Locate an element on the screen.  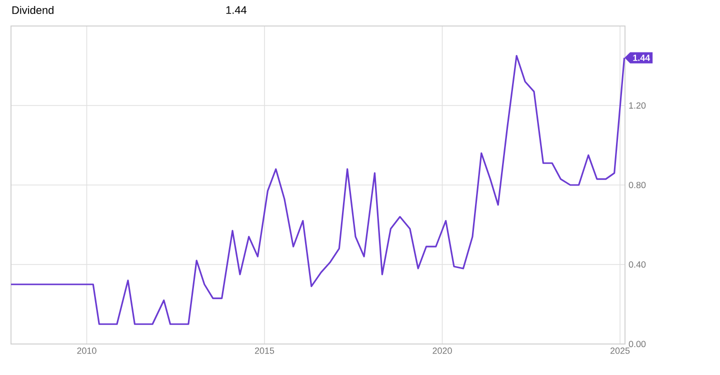
text: 1.44 is located at coordinates (236, 10).